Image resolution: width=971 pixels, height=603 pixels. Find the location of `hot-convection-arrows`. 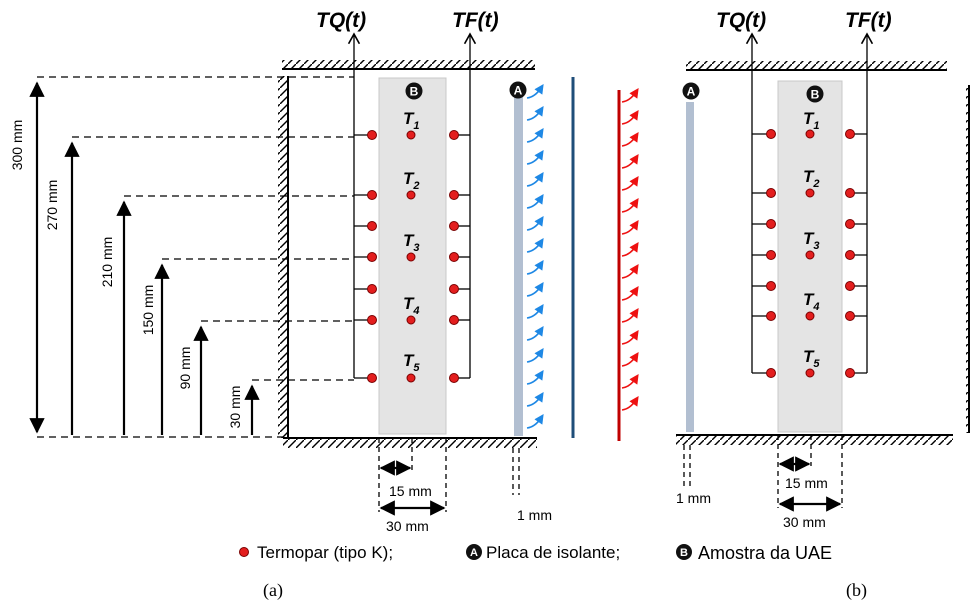

hot-convection-arrows is located at coordinates (630, 249).